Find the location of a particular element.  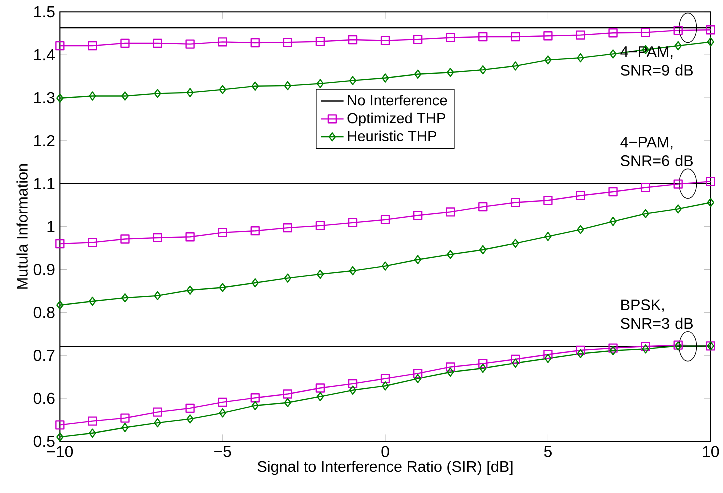

legend-label: Heuristic THP is located at coordinates (392, 136).